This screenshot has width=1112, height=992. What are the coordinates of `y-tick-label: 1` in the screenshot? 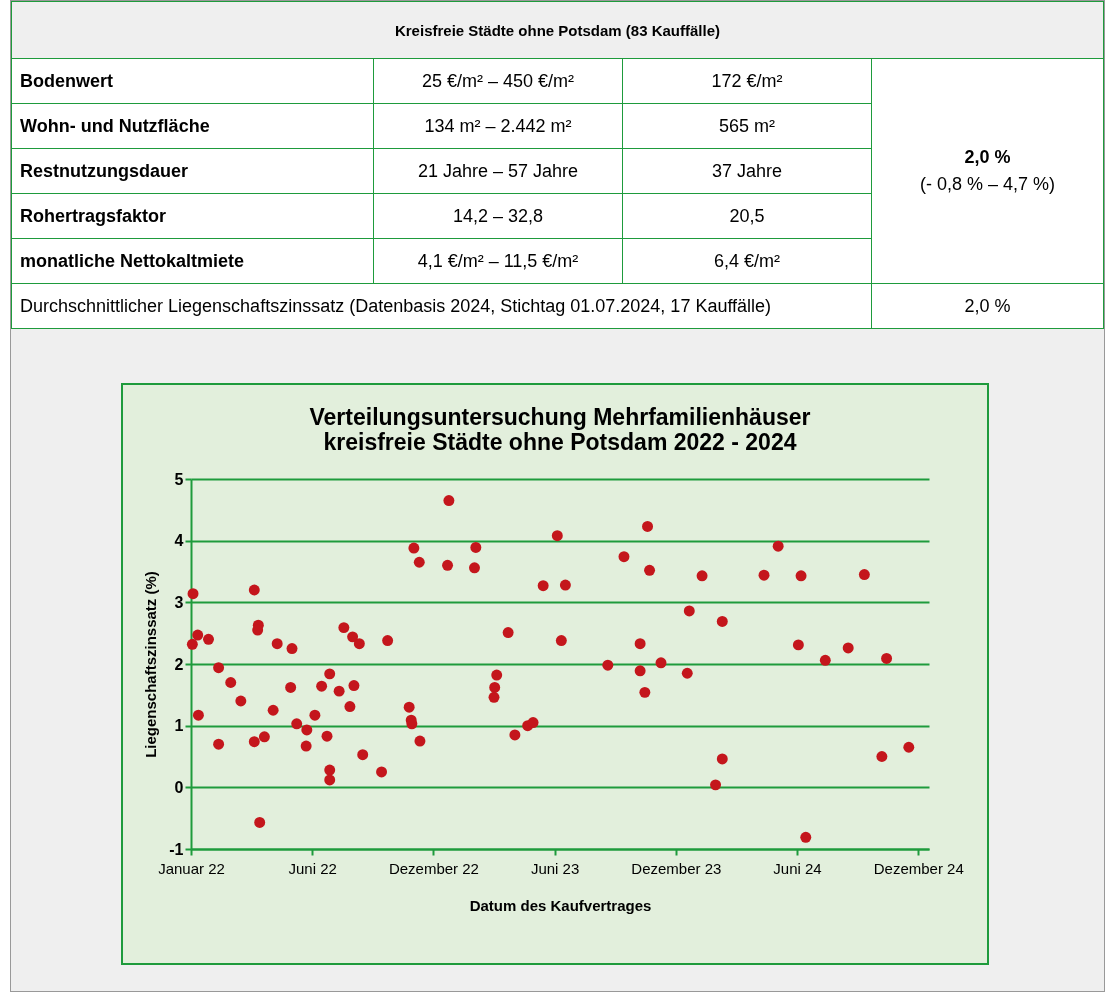 It's located at (179, 726).